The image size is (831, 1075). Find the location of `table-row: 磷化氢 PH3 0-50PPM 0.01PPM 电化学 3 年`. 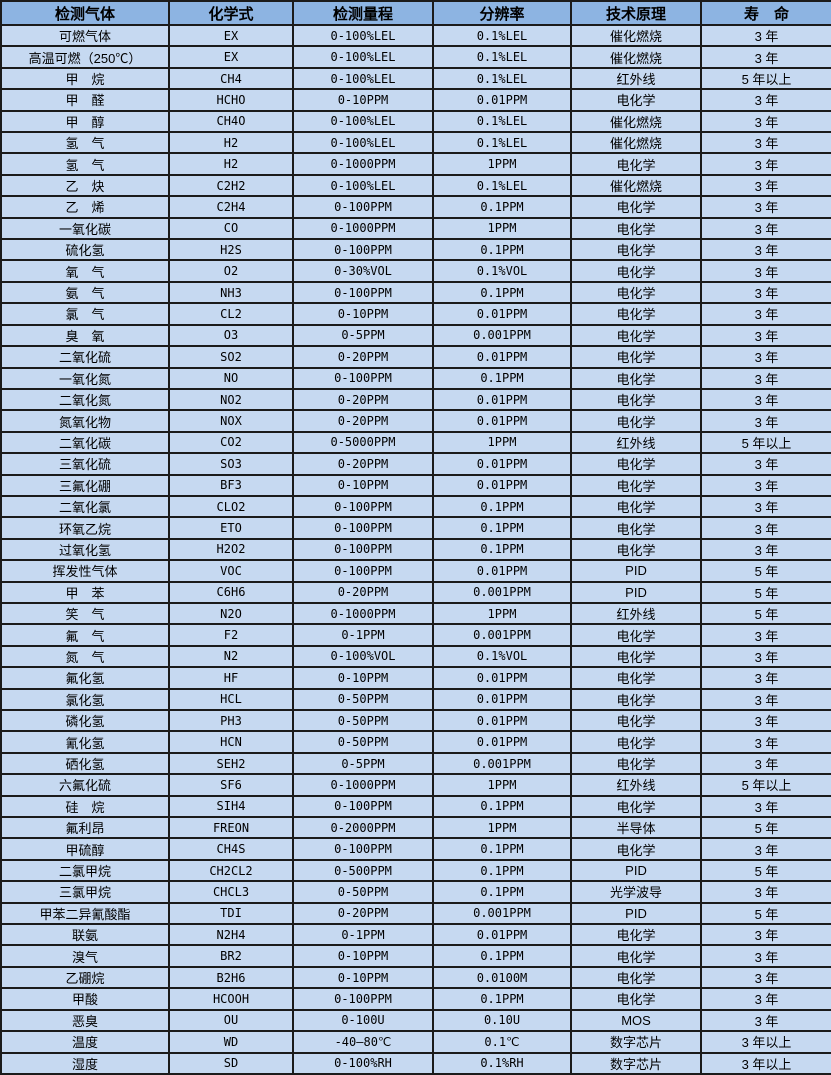

table-row: 磷化氢 PH3 0-50PPM 0.01PPM 电化学 3 年 is located at coordinates (415, 720).